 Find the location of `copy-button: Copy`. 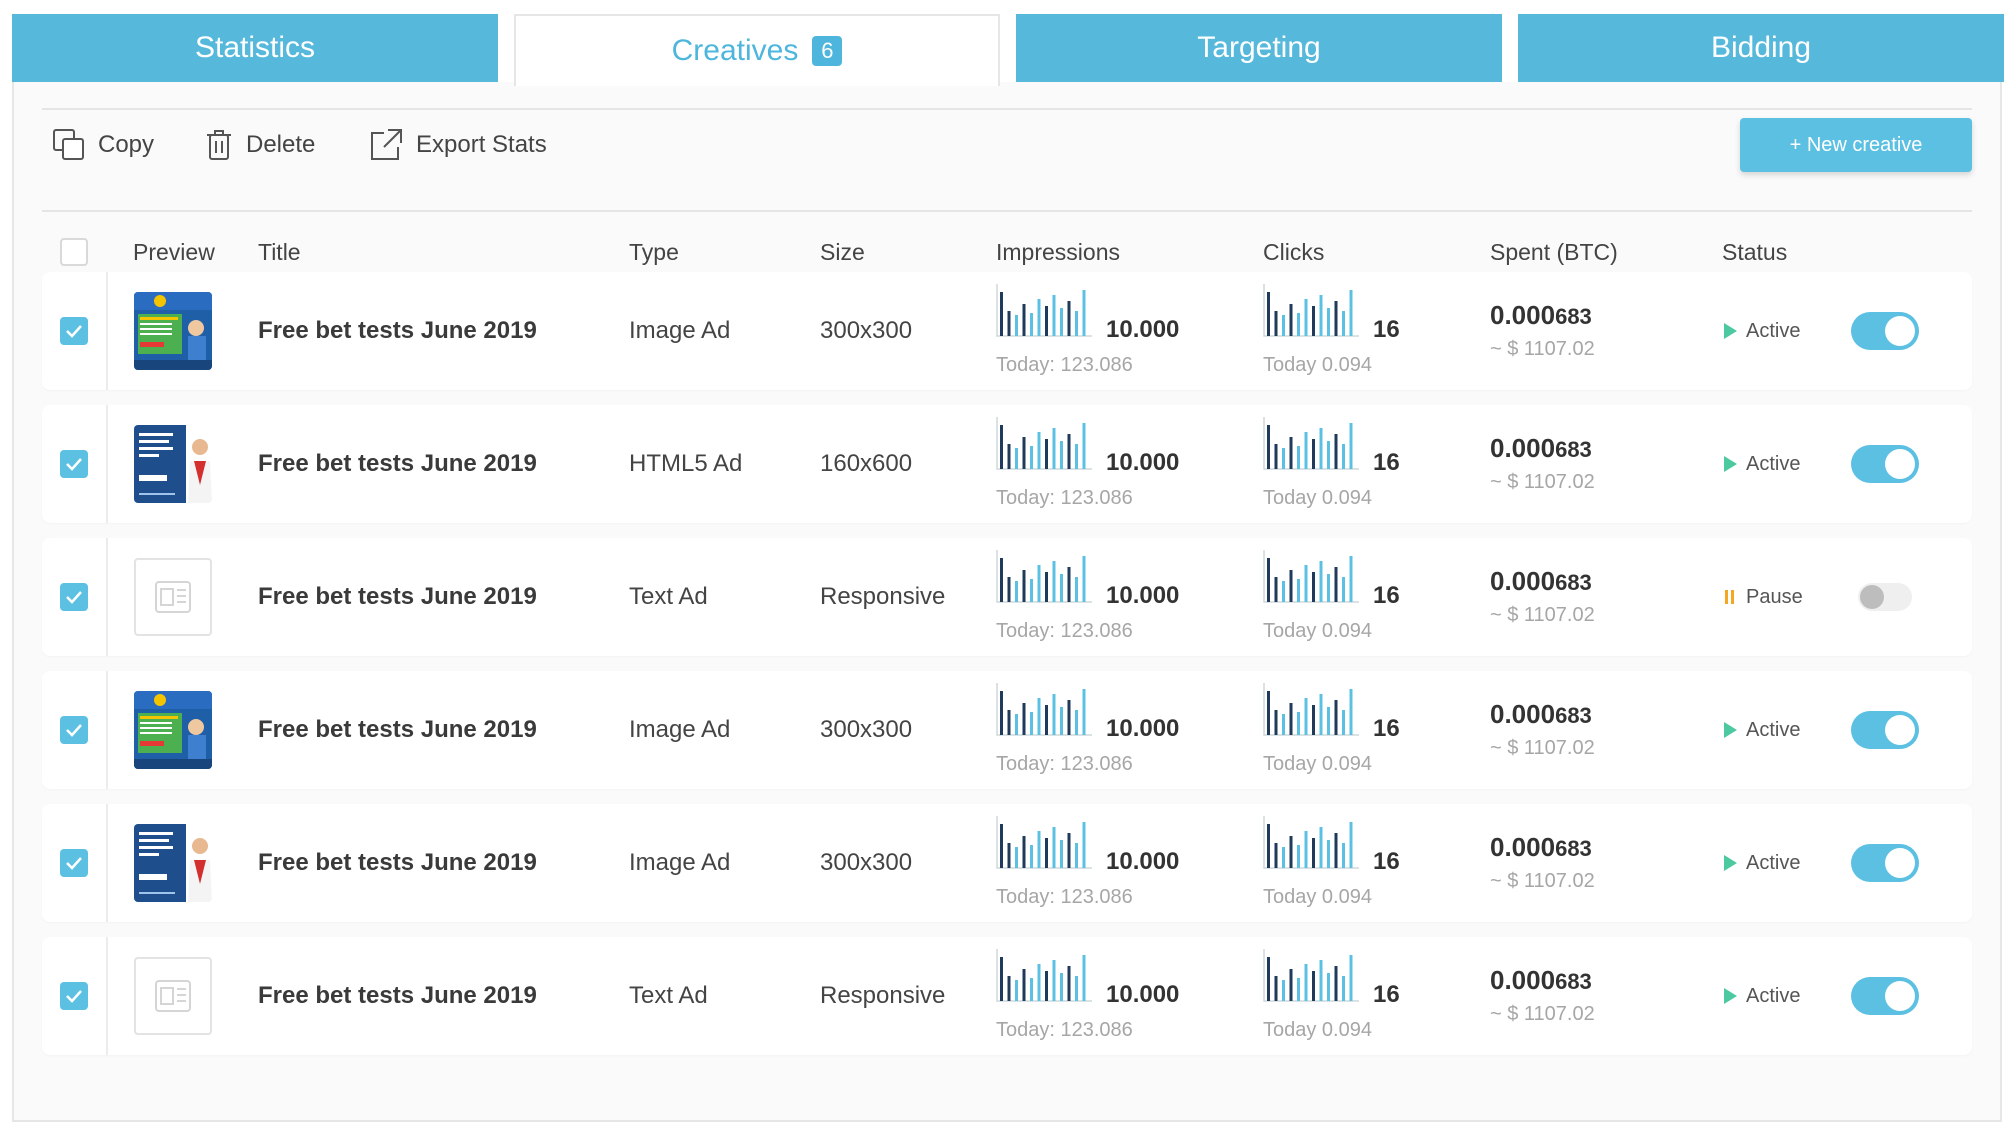

copy-button: Copy is located at coordinates (103, 145).